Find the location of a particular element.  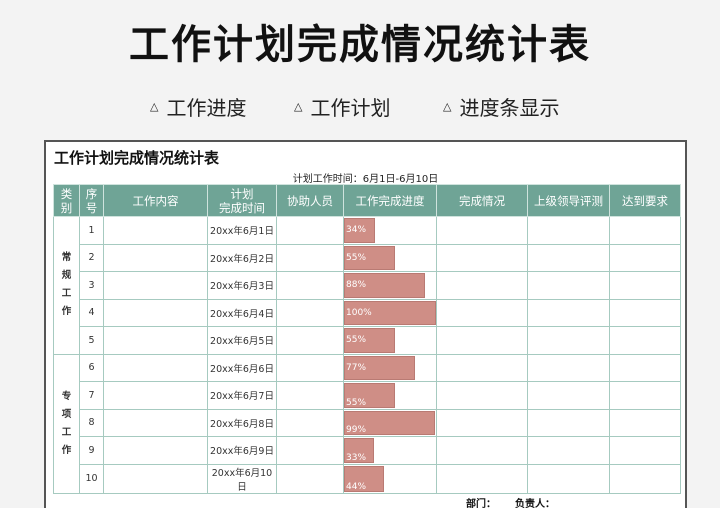

date-cell: 20xx年6月7日 is located at coordinates (242, 395).